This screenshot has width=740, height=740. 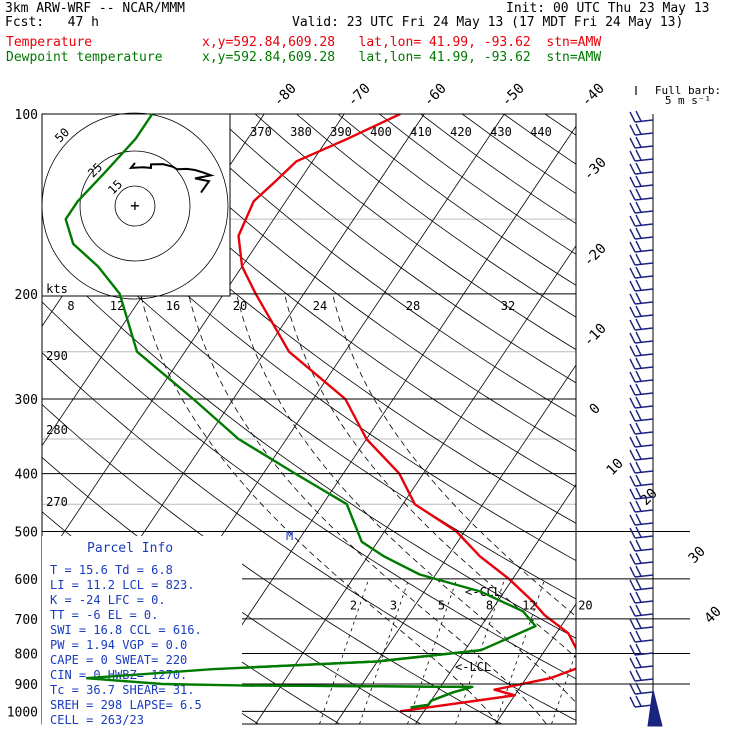 What do you see at coordinates (413, 306) in the screenshot?
I see `speed-label-28: 28` at bounding box center [413, 306].